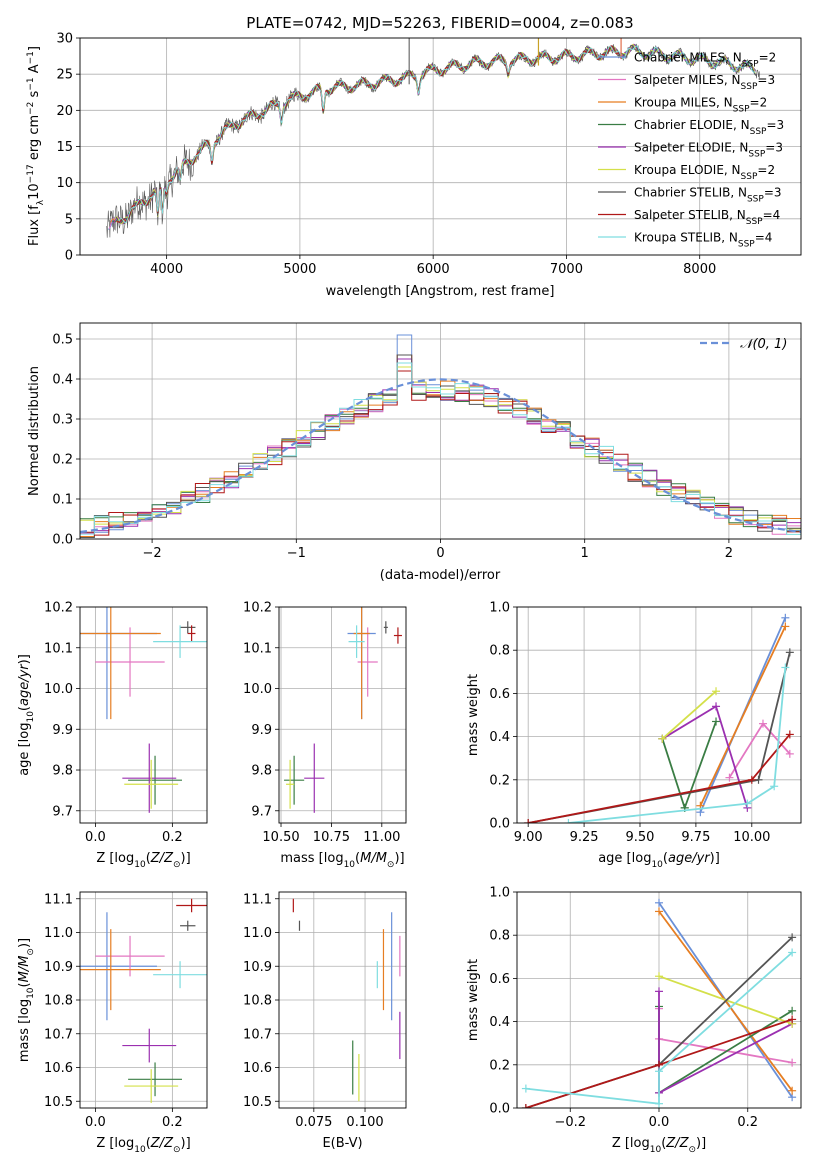  Describe the element at coordinates (64, 39) in the screenshot. I see `y-tick-label: 30` at that location.